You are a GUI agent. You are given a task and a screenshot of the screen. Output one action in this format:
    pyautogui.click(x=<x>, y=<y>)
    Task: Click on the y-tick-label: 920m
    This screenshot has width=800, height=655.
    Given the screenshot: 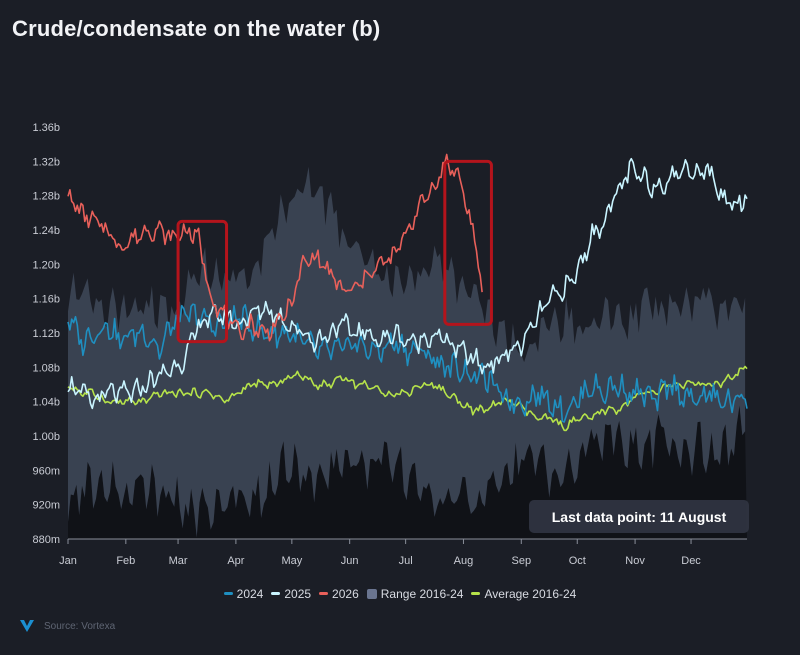 What is the action you would take?
    pyautogui.click(x=46, y=506)
    